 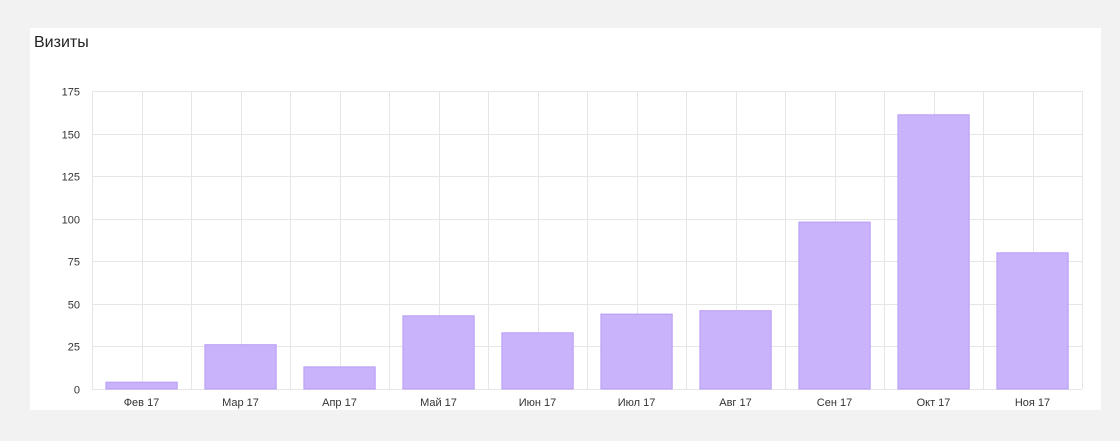 What do you see at coordinates (834, 403) in the screenshot?
I see `x-tick-label: Сен 17` at bounding box center [834, 403].